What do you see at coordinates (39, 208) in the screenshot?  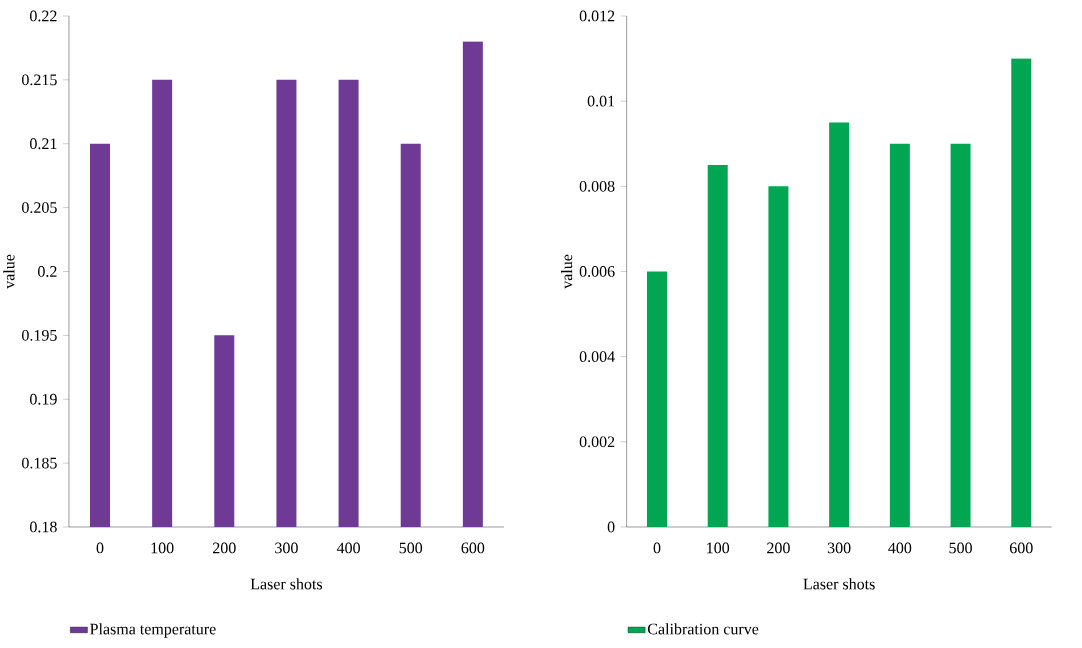 I see `y-tick-label: 0.205` at bounding box center [39, 208].